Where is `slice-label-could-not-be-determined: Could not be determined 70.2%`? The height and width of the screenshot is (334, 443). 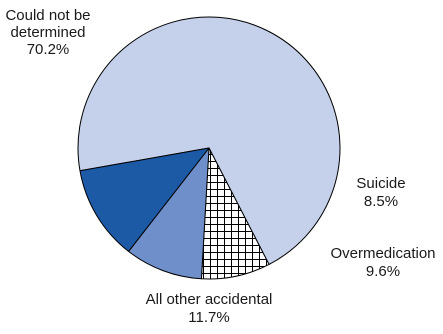
slice-label-could-not-be-determined: Could not be determined 70.2% is located at coordinates (47, 32).